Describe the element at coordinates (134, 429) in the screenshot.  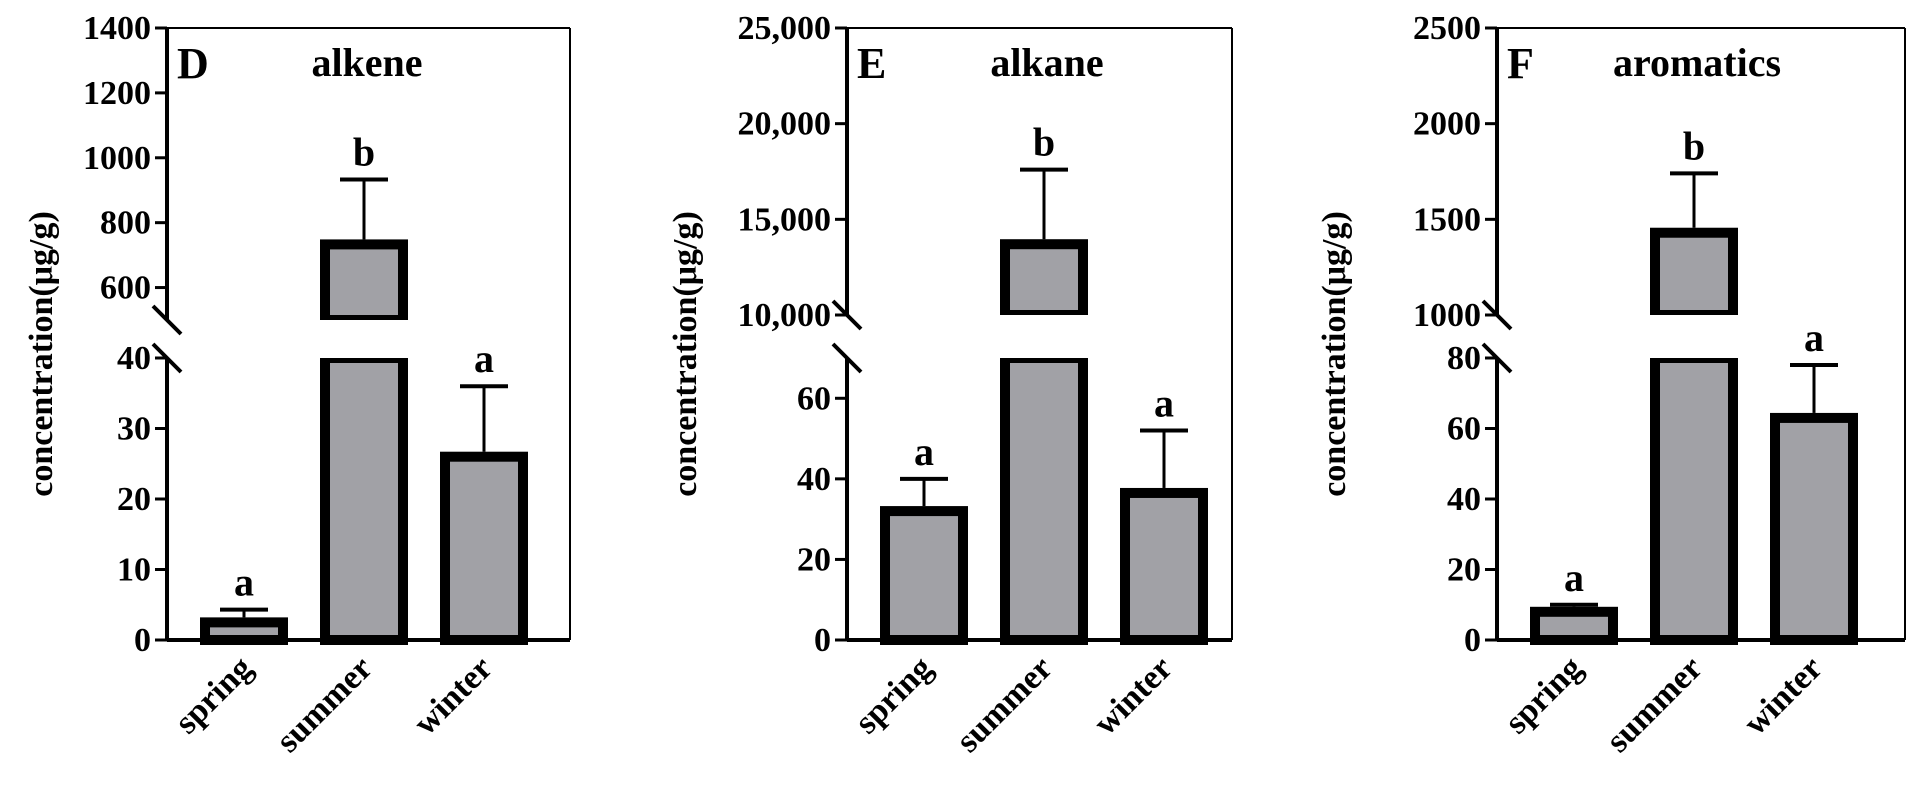
I see `y-tick-label: 30` at that location.